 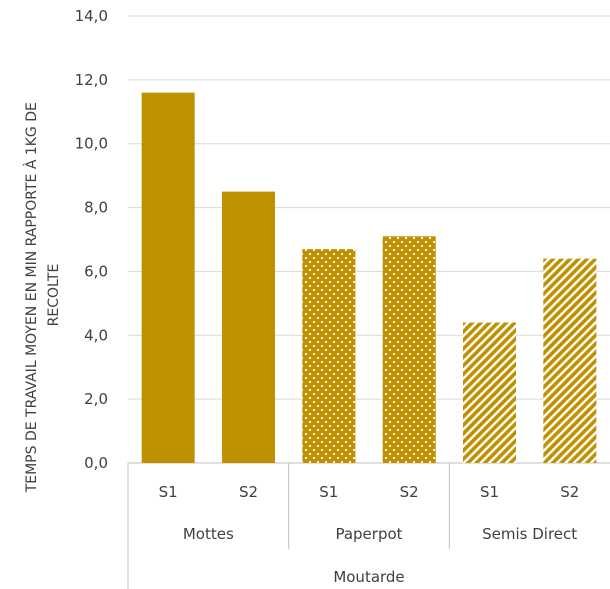 What do you see at coordinates (368, 534) in the screenshot?
I see `group-label: Paperpot` at bounding box center [368, 534].